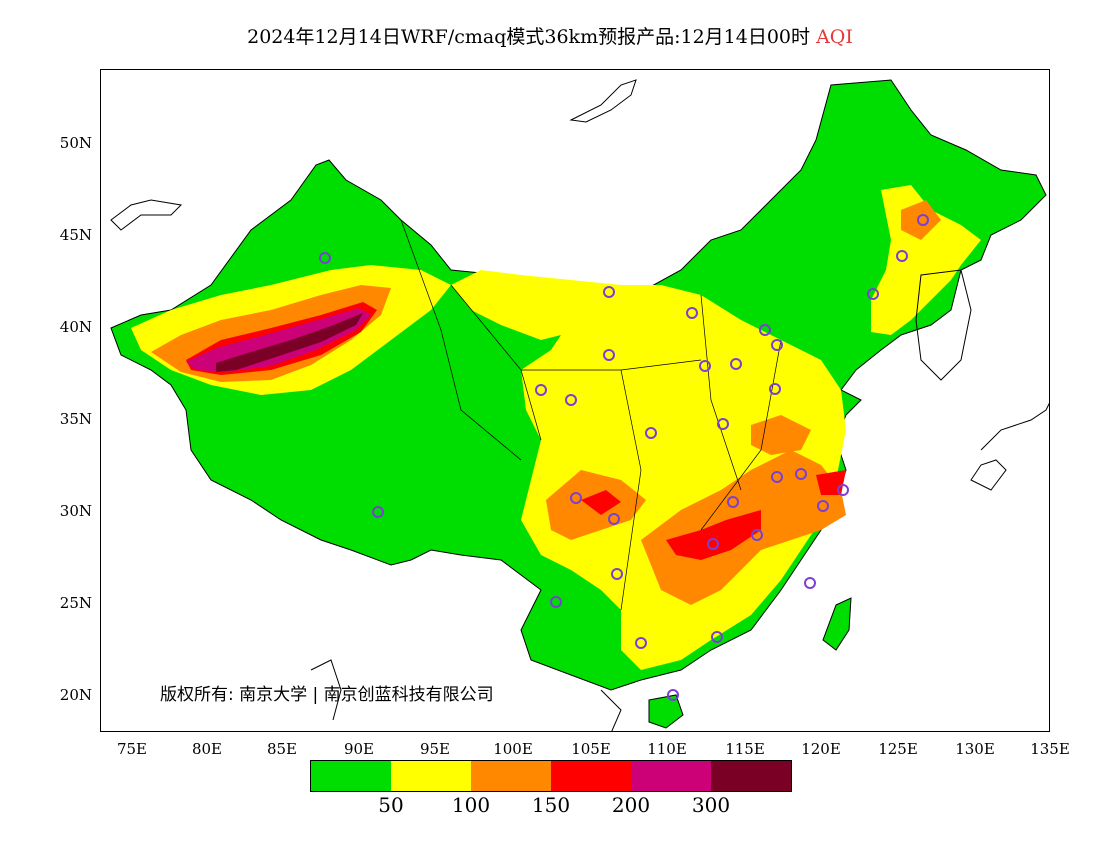 This screenshot has width=1100, height=850. I want to click on indochina-outline, so click(466, 695).